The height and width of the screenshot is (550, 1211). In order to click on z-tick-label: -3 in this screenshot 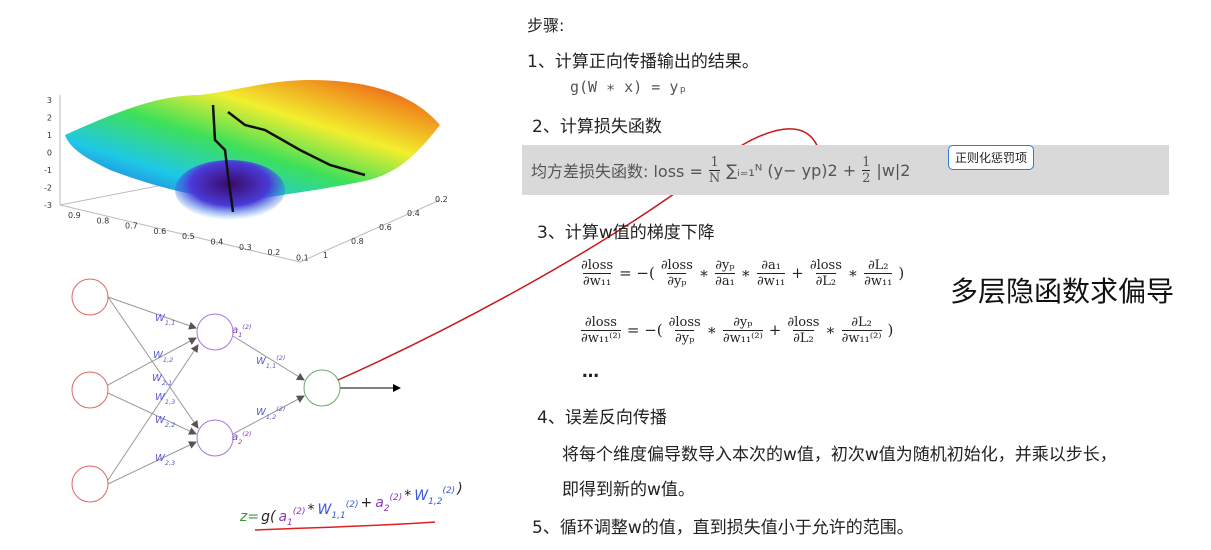, I will do `click(48, 205)`.